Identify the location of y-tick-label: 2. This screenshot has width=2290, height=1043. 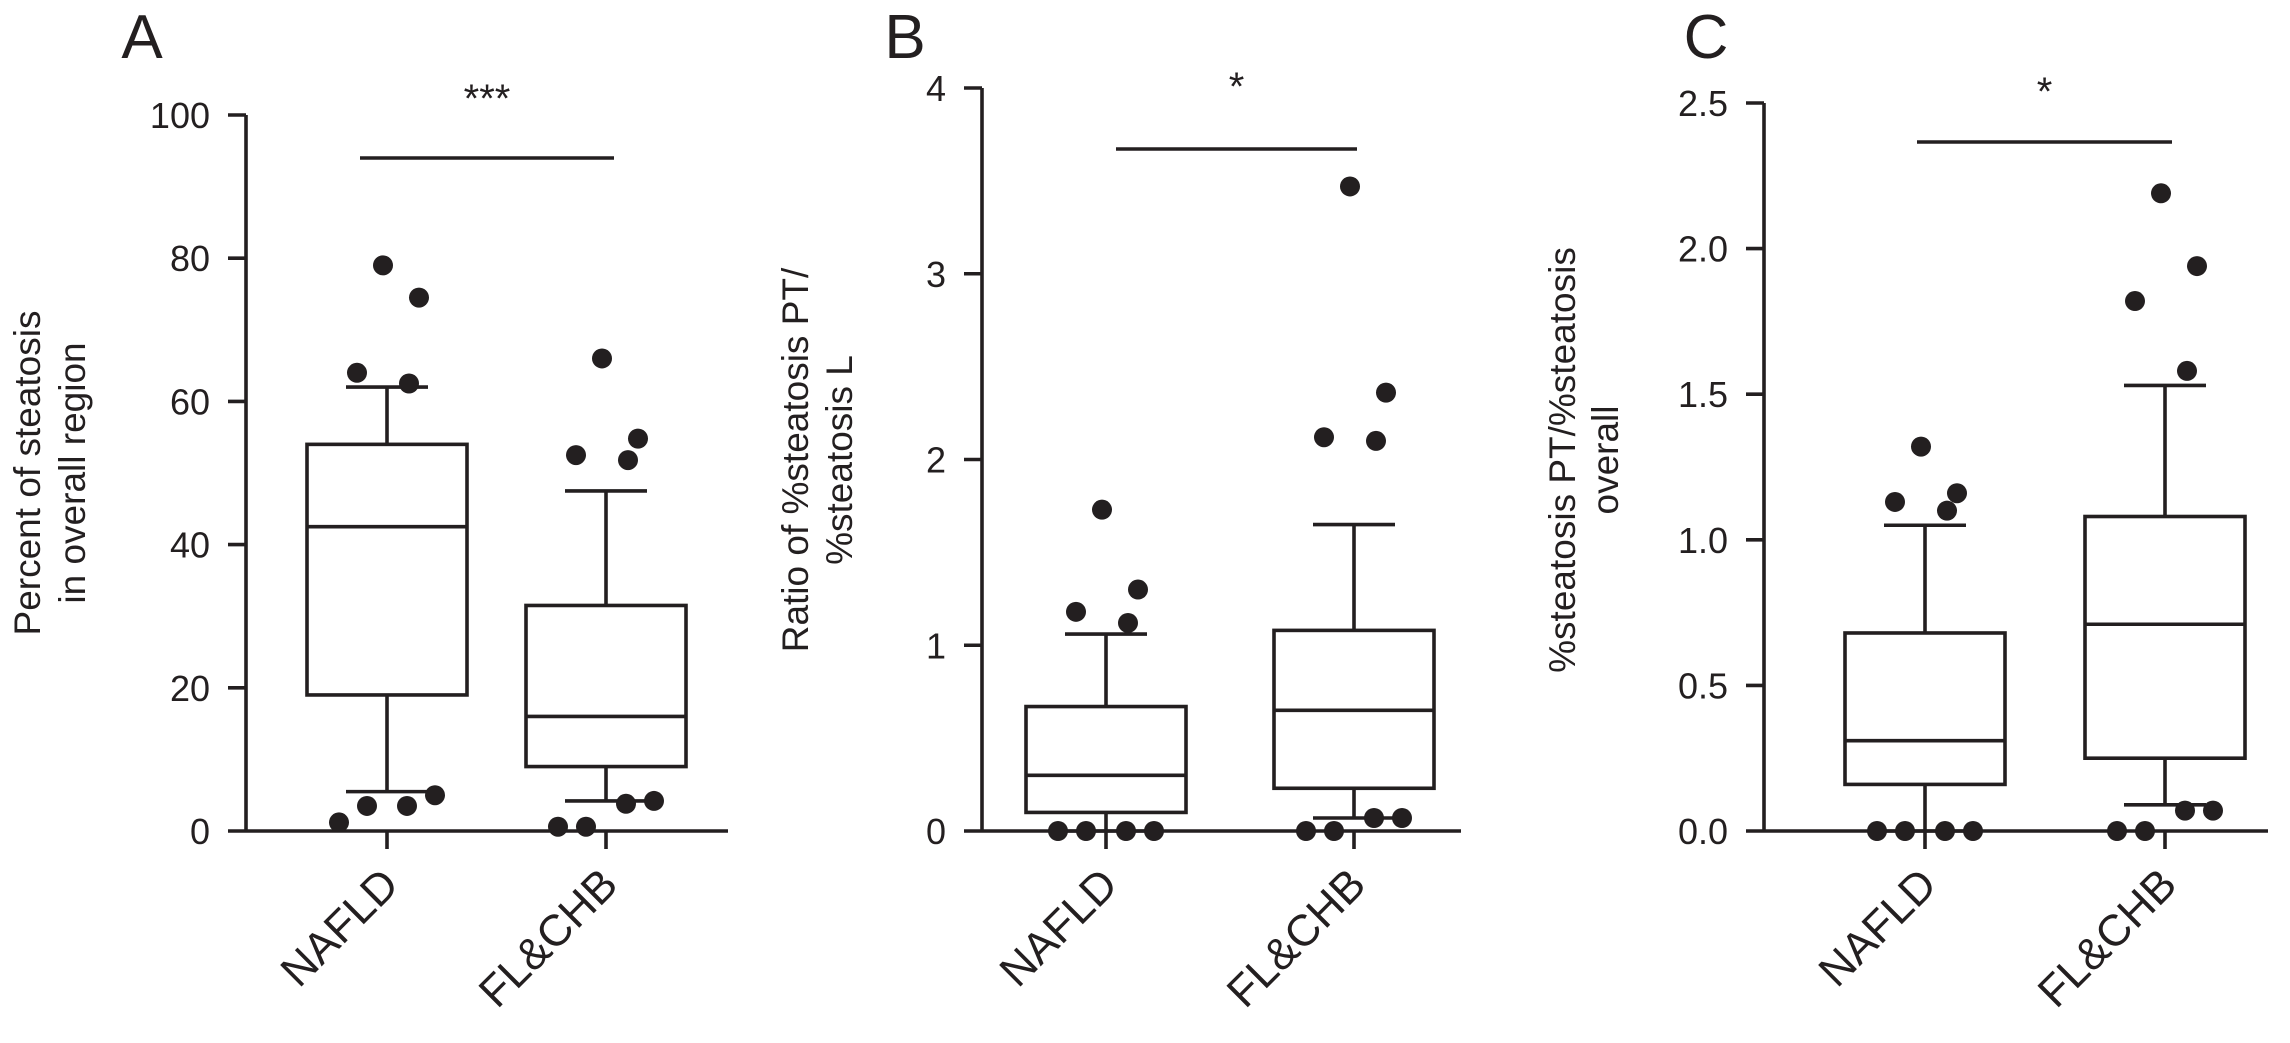
(936, 460).